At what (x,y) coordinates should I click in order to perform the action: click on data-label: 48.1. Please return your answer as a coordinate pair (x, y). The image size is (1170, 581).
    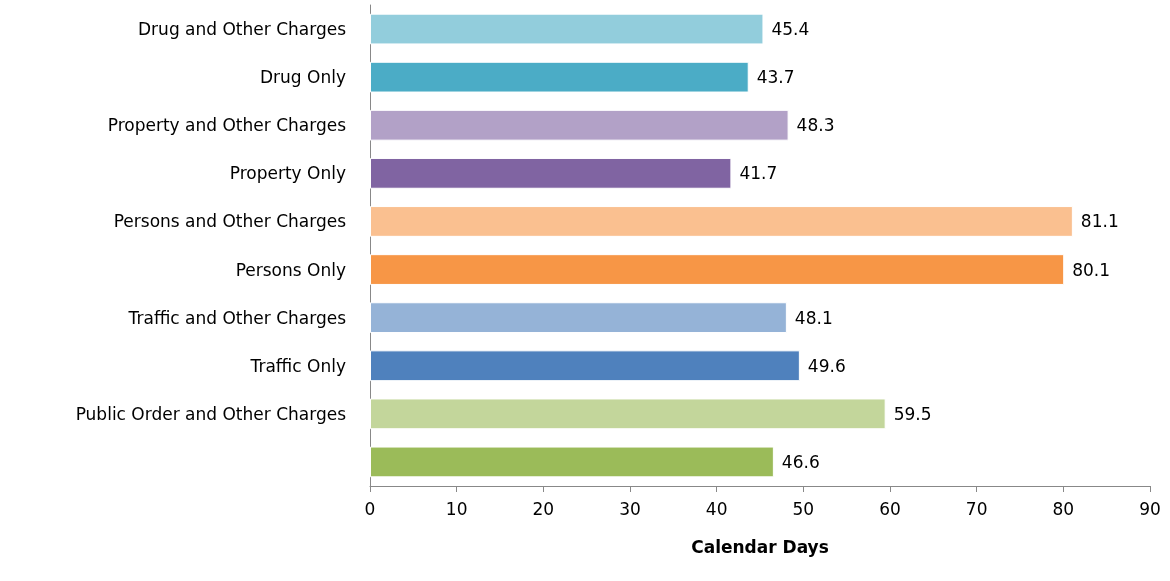
    Looking at the image, I should click on (813, 317).